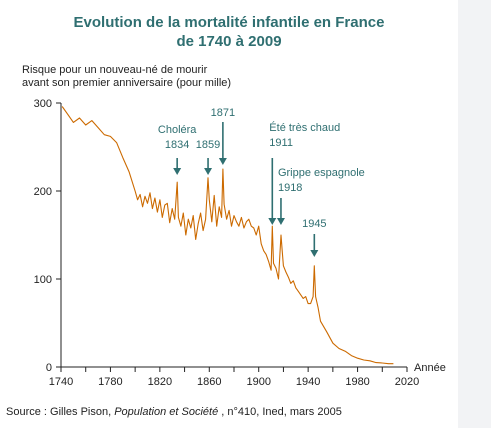 Image resolution: width=491 pixels, height=428 pixels. What do you see at coordinates (229, 41) in the screenshot?
I see `chart-subtitle: de 1740 à 2009` at bounding box center [229, 41].